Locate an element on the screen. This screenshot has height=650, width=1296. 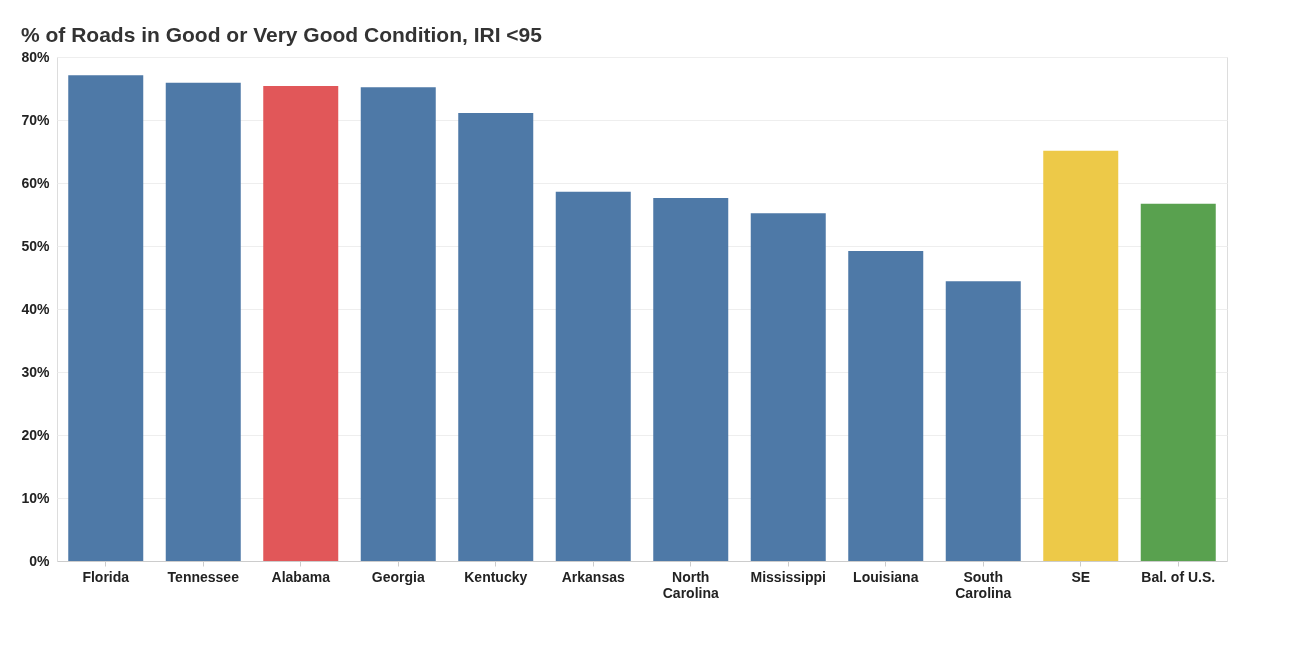
y-tick-label: 0% is located at coordinates (40, 560).